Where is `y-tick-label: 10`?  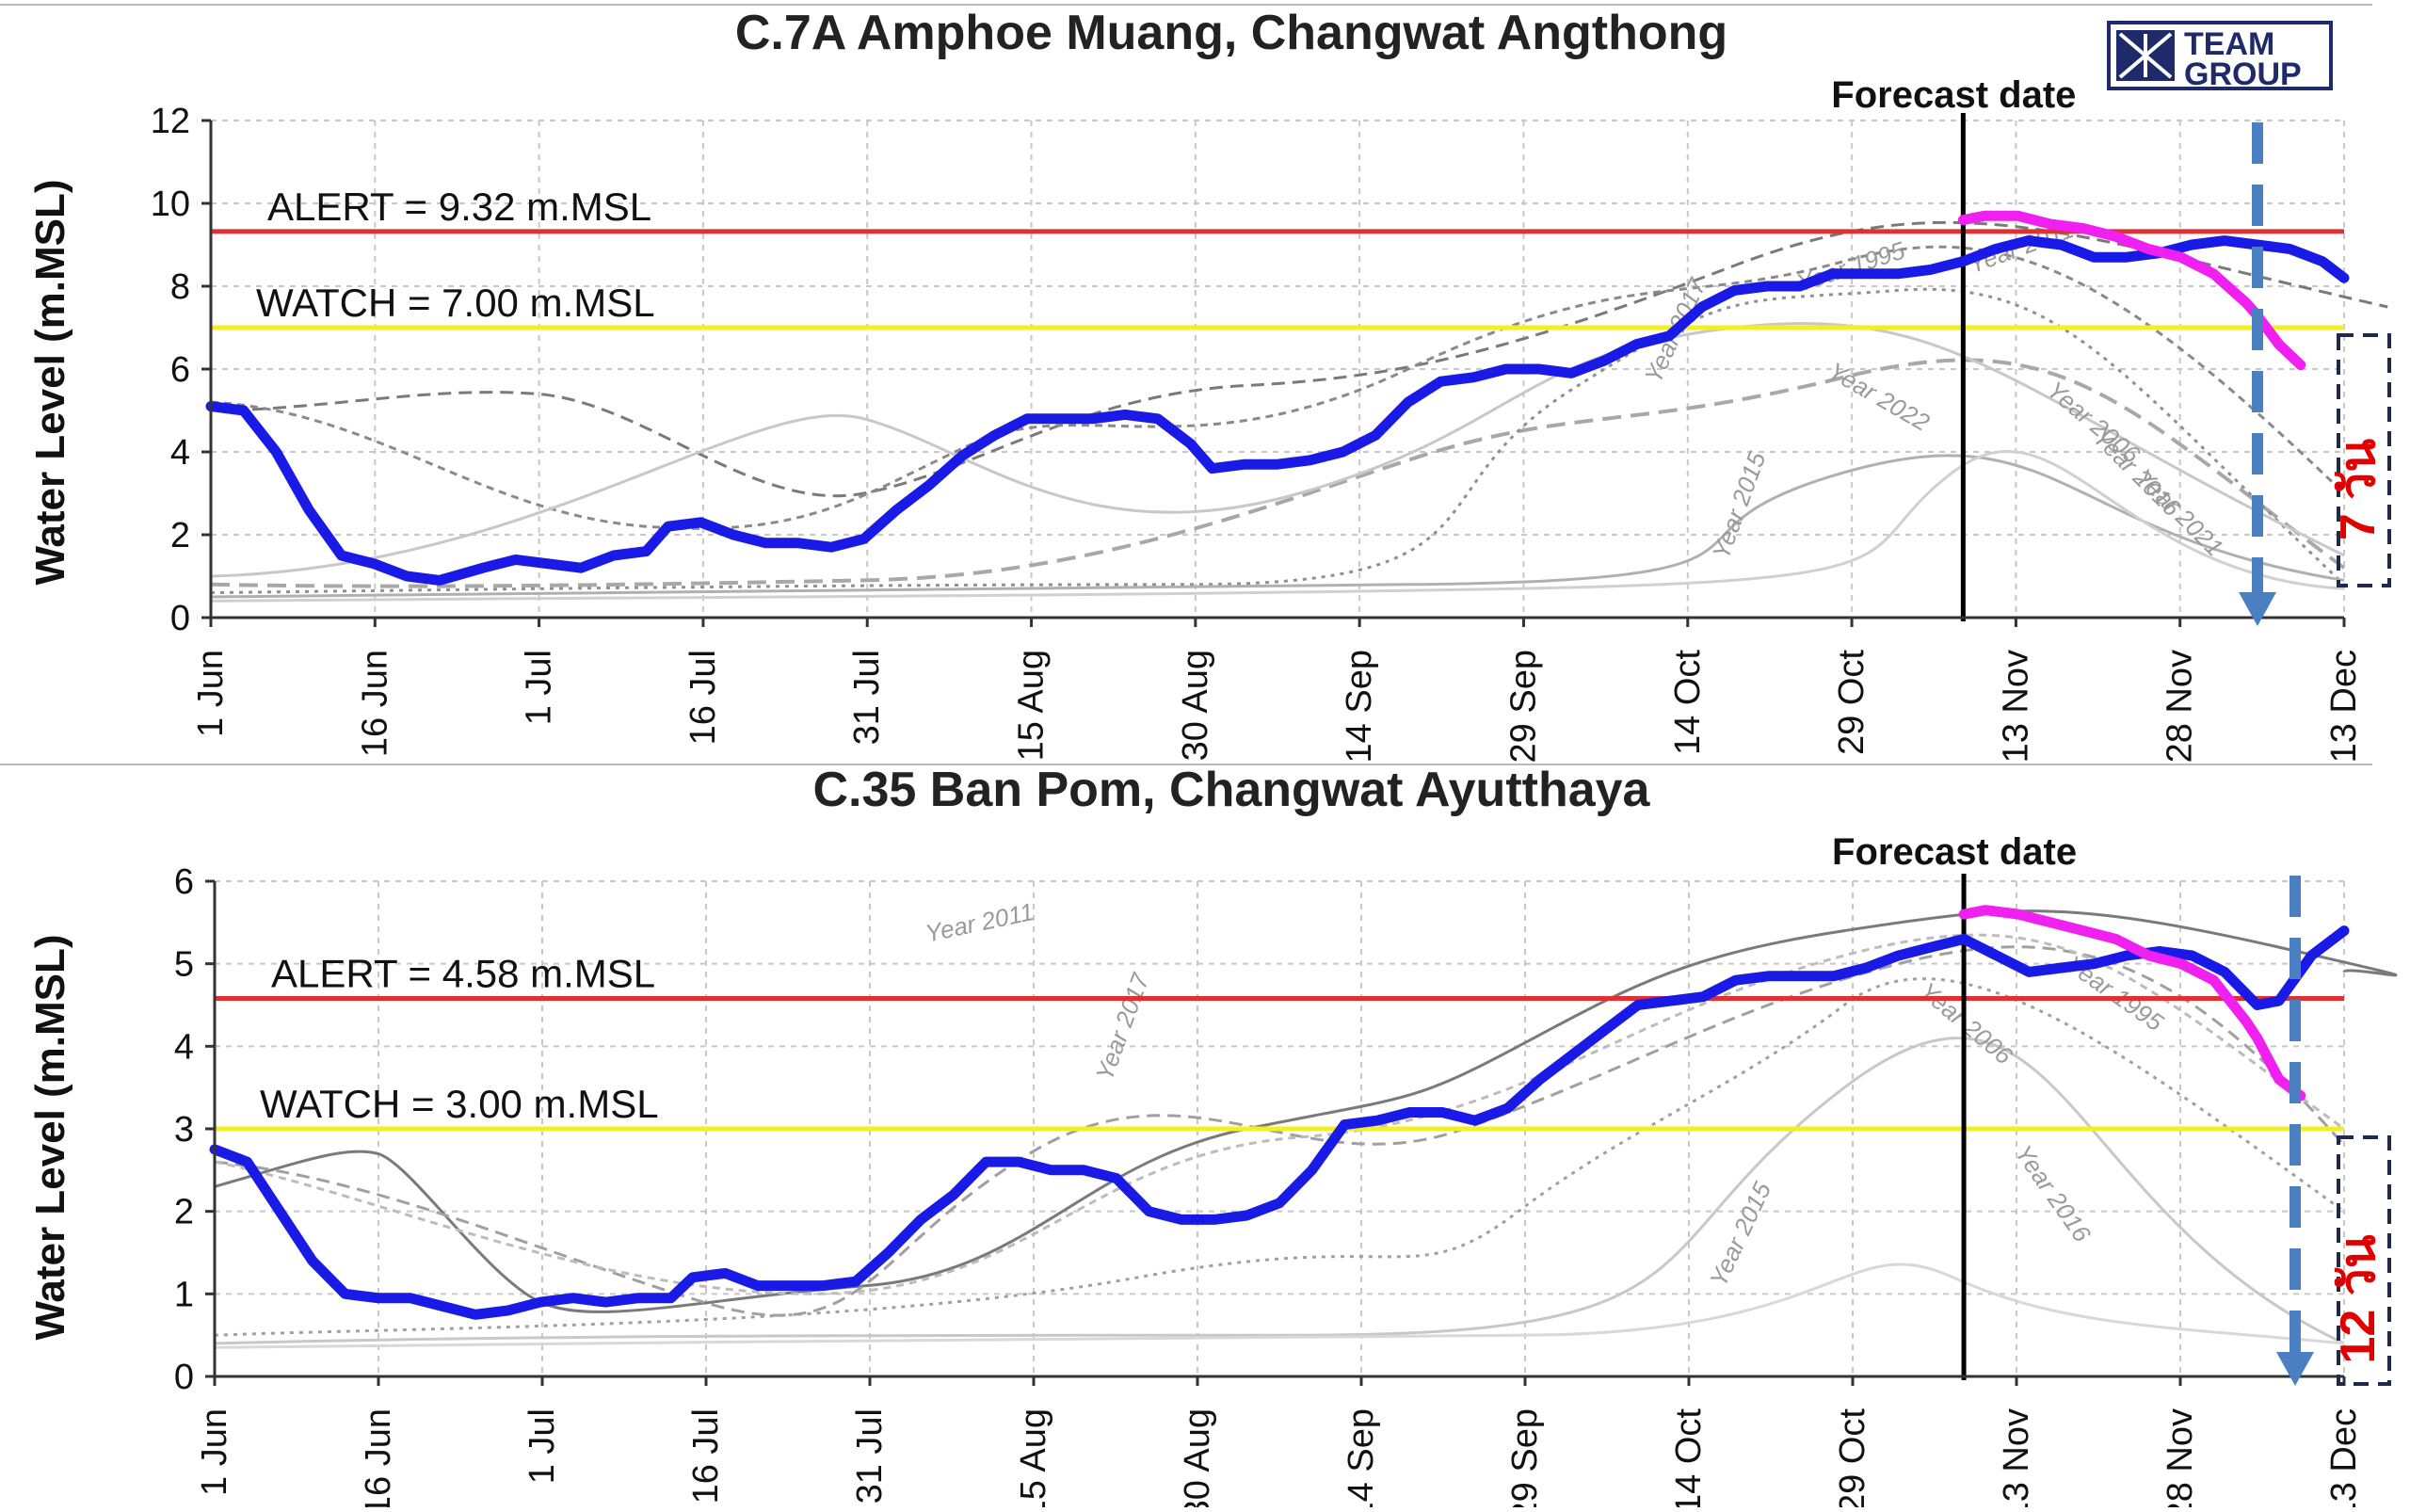
y-tick-label: 10 is located at coordinates (170, 204).